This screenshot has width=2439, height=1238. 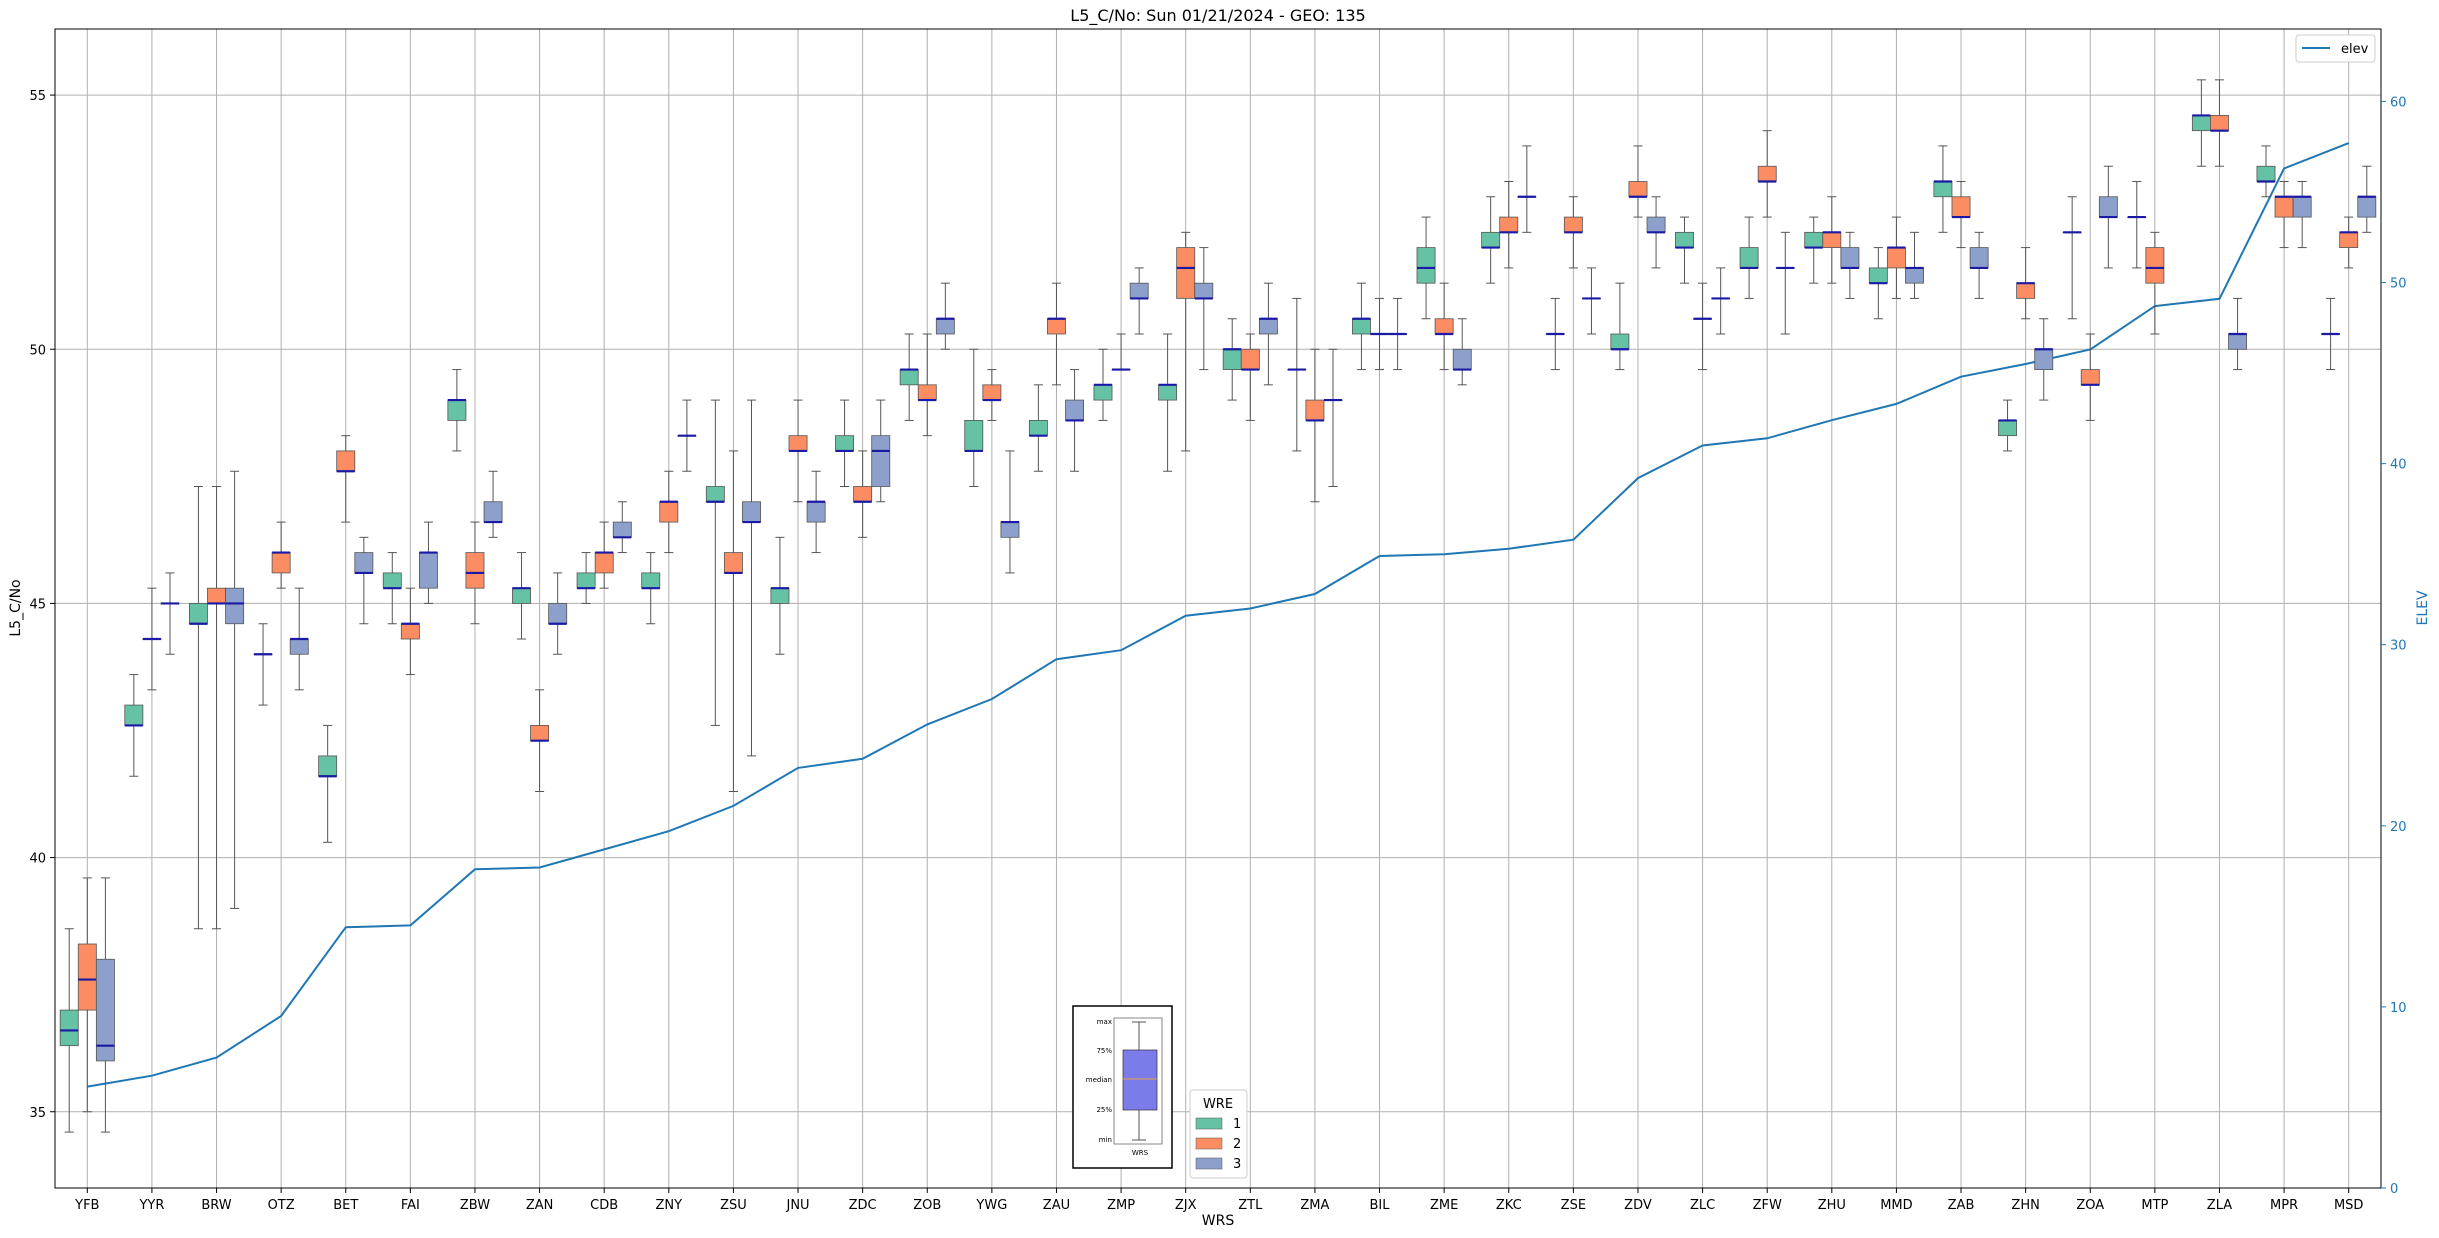 What do you see at coordinates (2090, 1205) in the screenshot?
I see `x-tick-label: ZOA` at bounding box center [2090, 1205].